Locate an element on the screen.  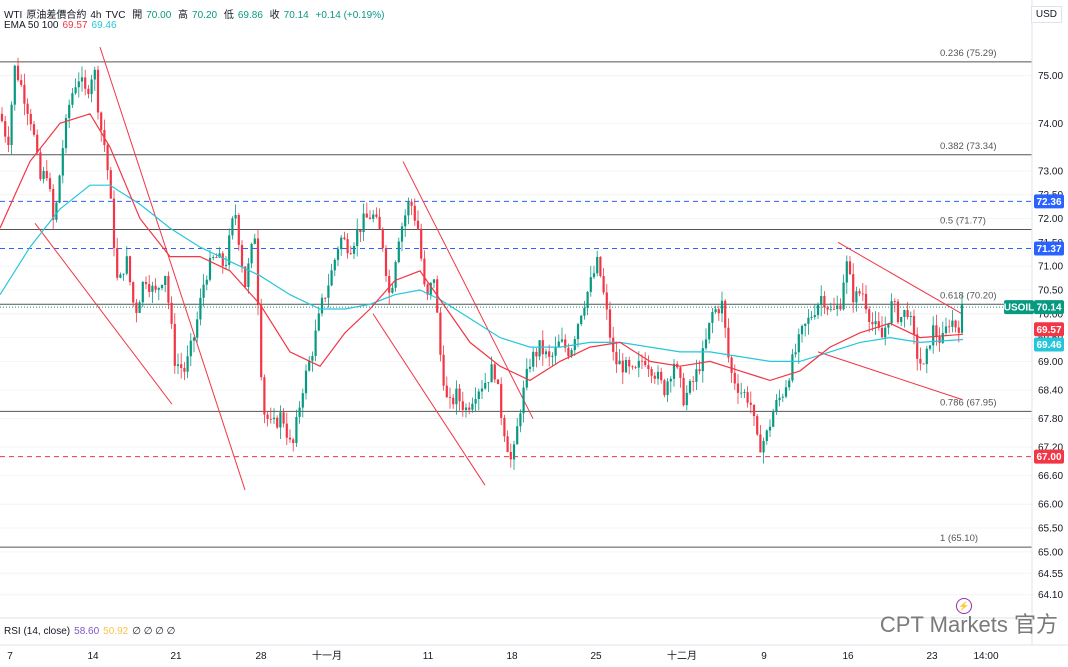
symbol-description: 原油差價合約 is located at coordinates (56, 15).